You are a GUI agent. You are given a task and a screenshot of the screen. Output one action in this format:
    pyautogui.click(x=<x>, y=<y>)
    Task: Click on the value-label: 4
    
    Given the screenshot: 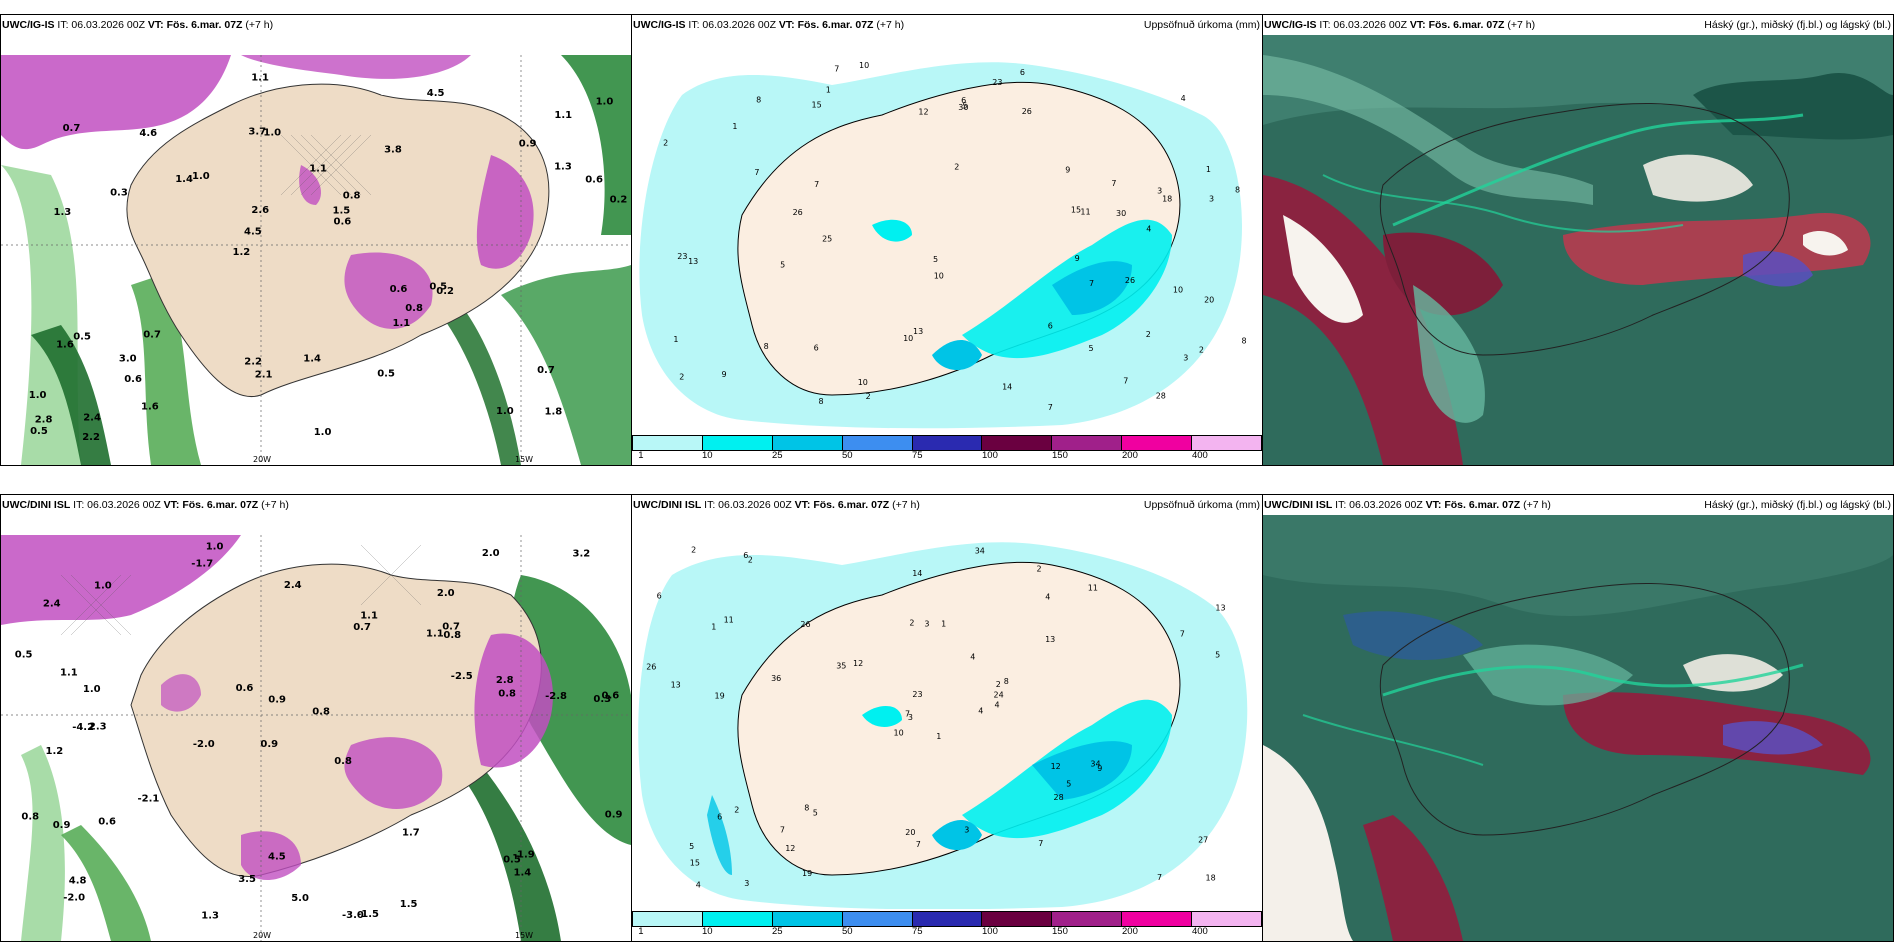 What is the action you would take?
    pyautogui.click(x=980, y=711)
    